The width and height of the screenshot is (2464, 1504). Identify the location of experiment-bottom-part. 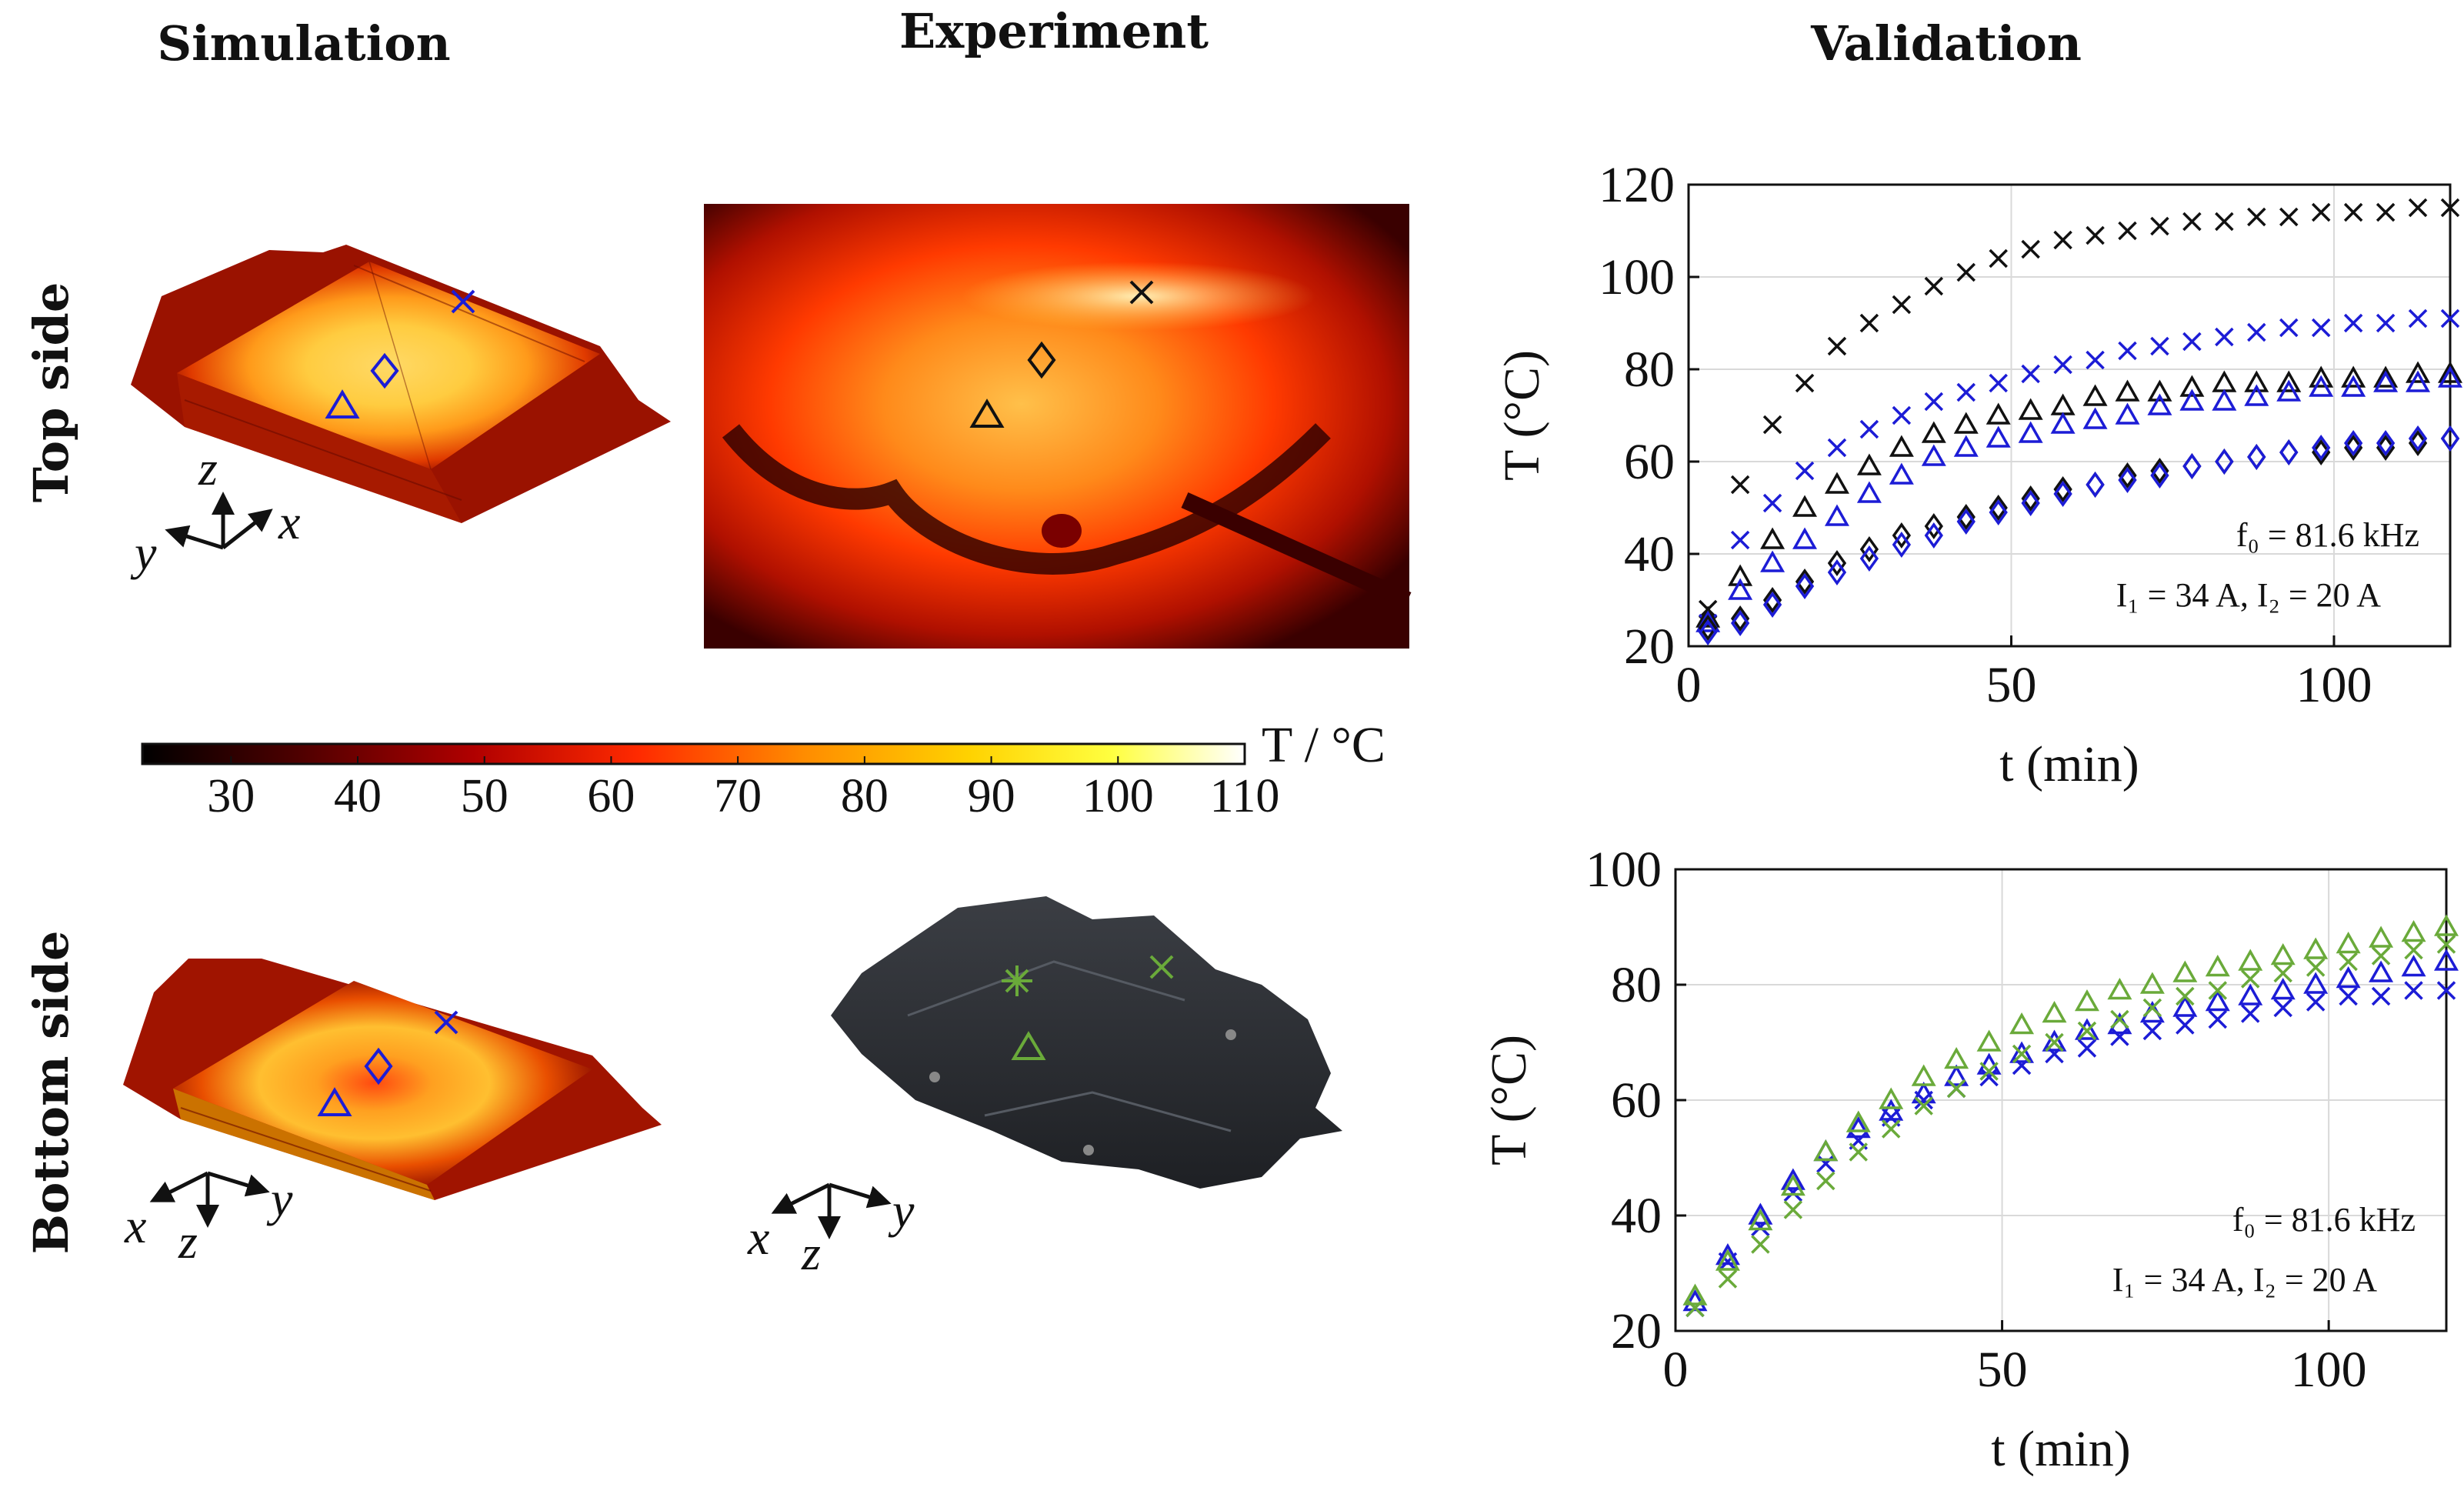
(1086, 1042).